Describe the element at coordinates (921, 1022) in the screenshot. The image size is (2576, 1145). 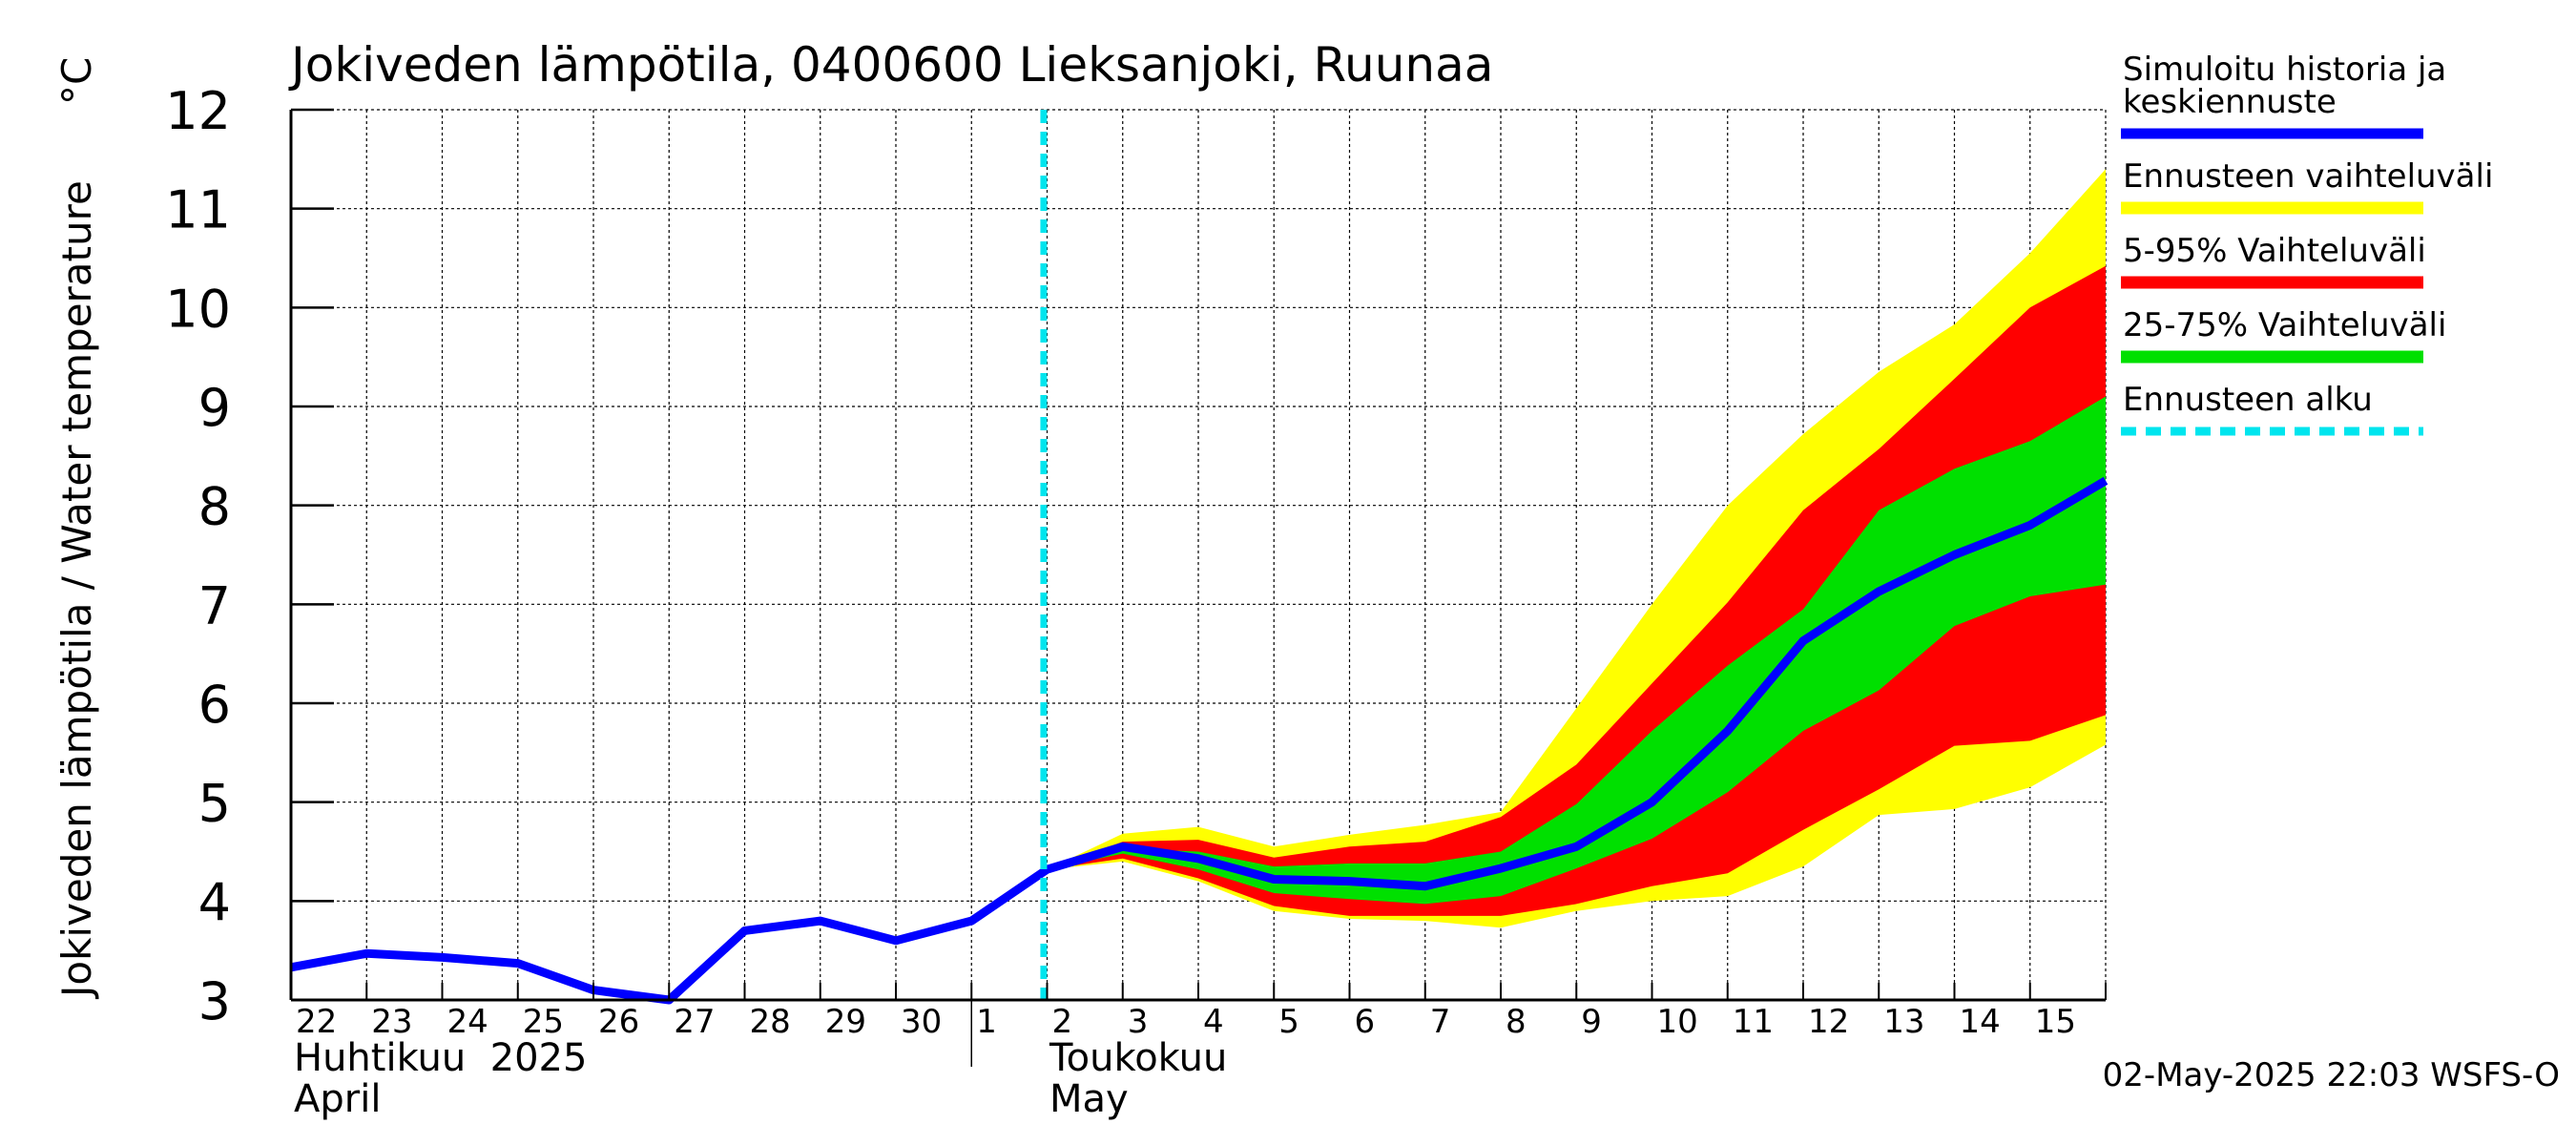
I see `x-tick-label: 30` at that location.